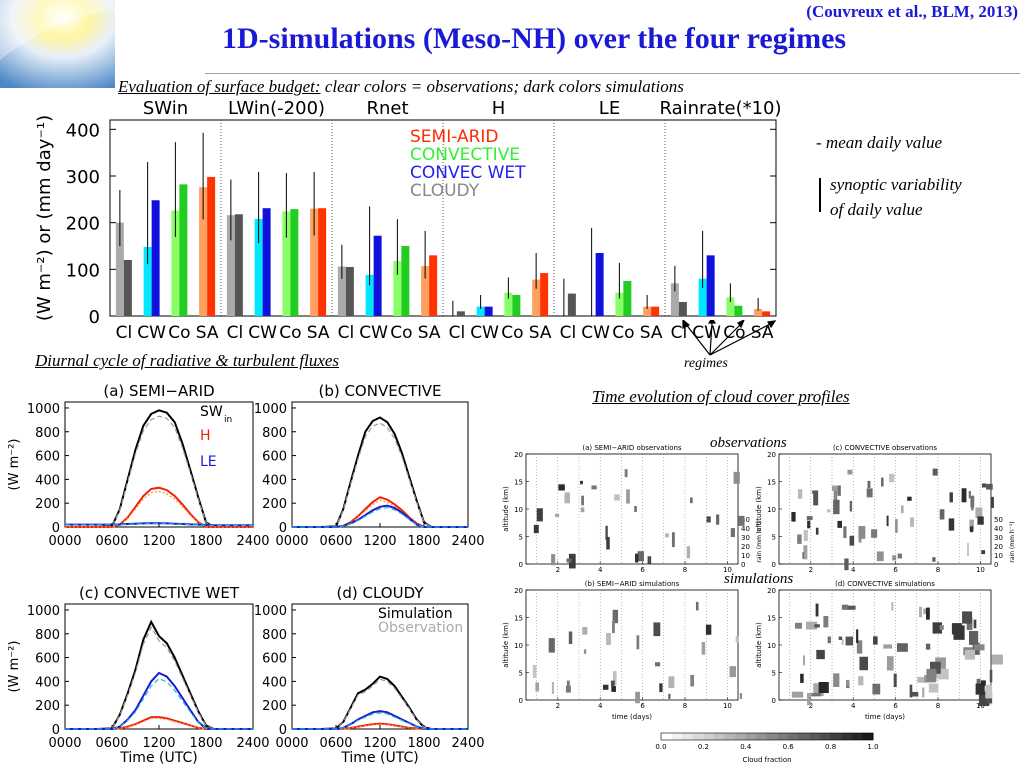 Image resolution: width=1024 pixels, height=773 pixels. What do you see at coordinates (387, 108) in the screenshot?
I see `group-label: Rnet` at bounding box center [387, 108].